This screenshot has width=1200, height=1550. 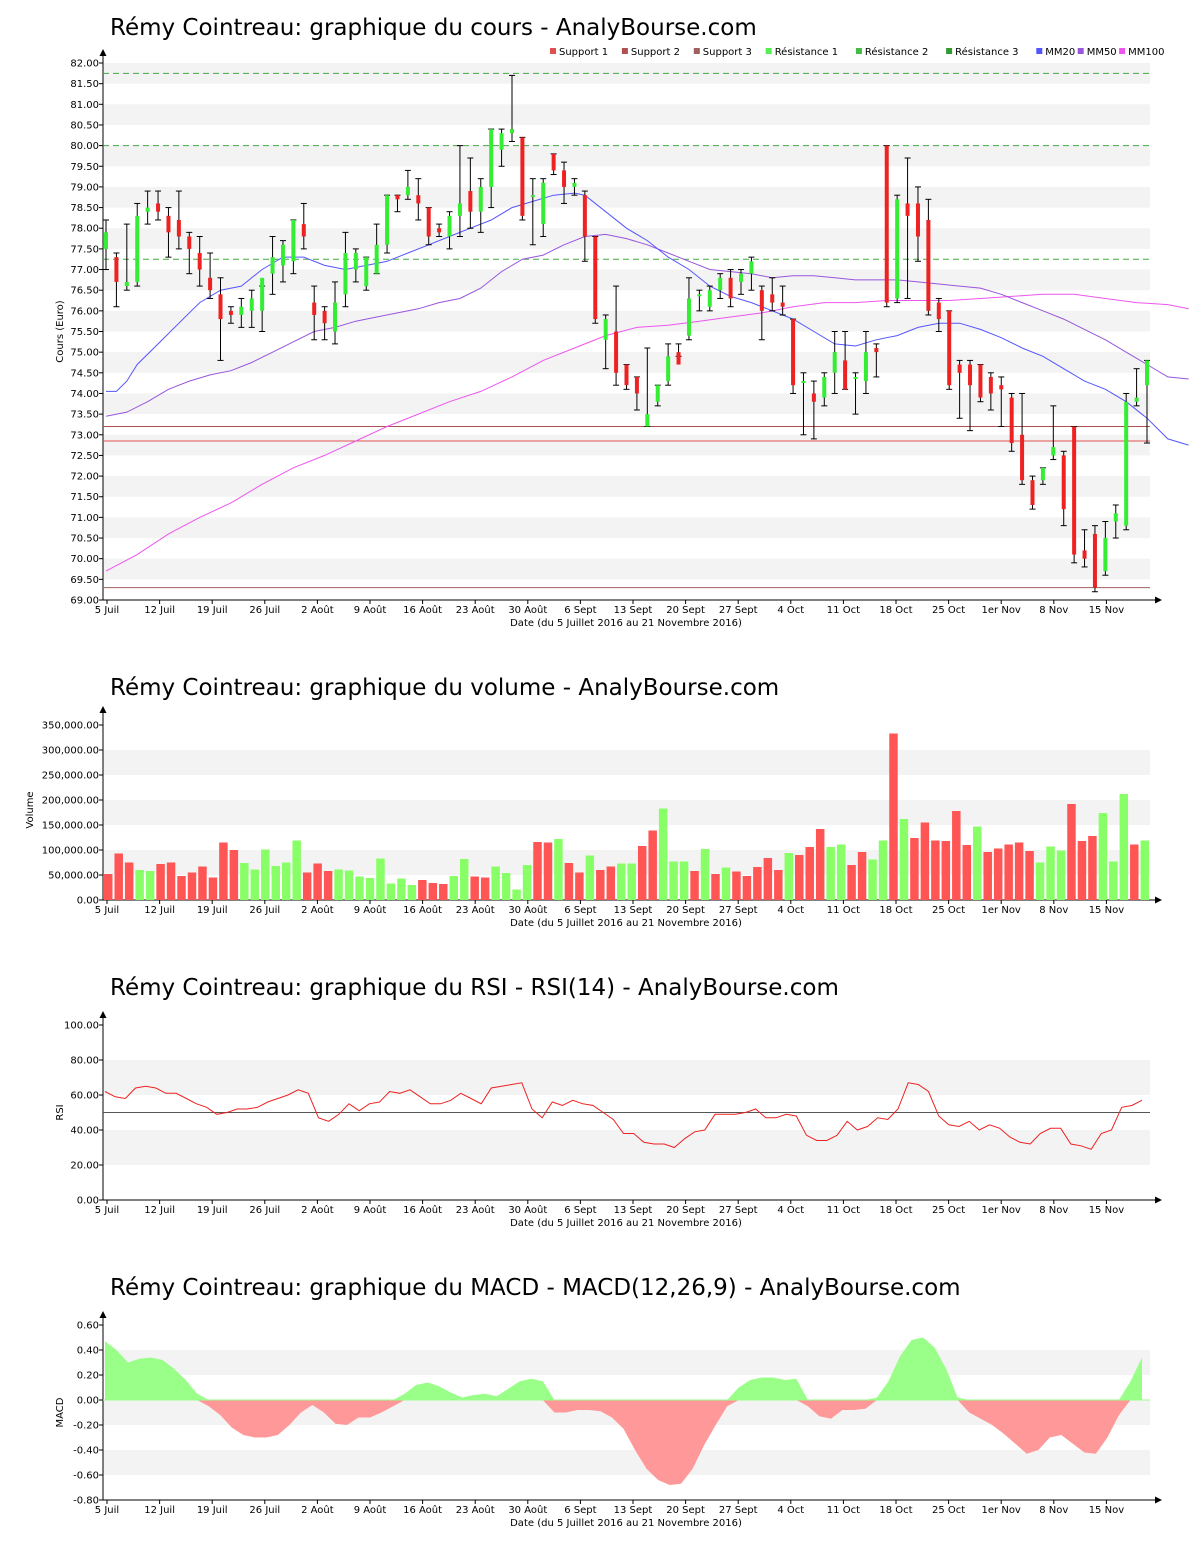 I want to click on x-tick-label: 16 Août, so click(x=422, y=1210).